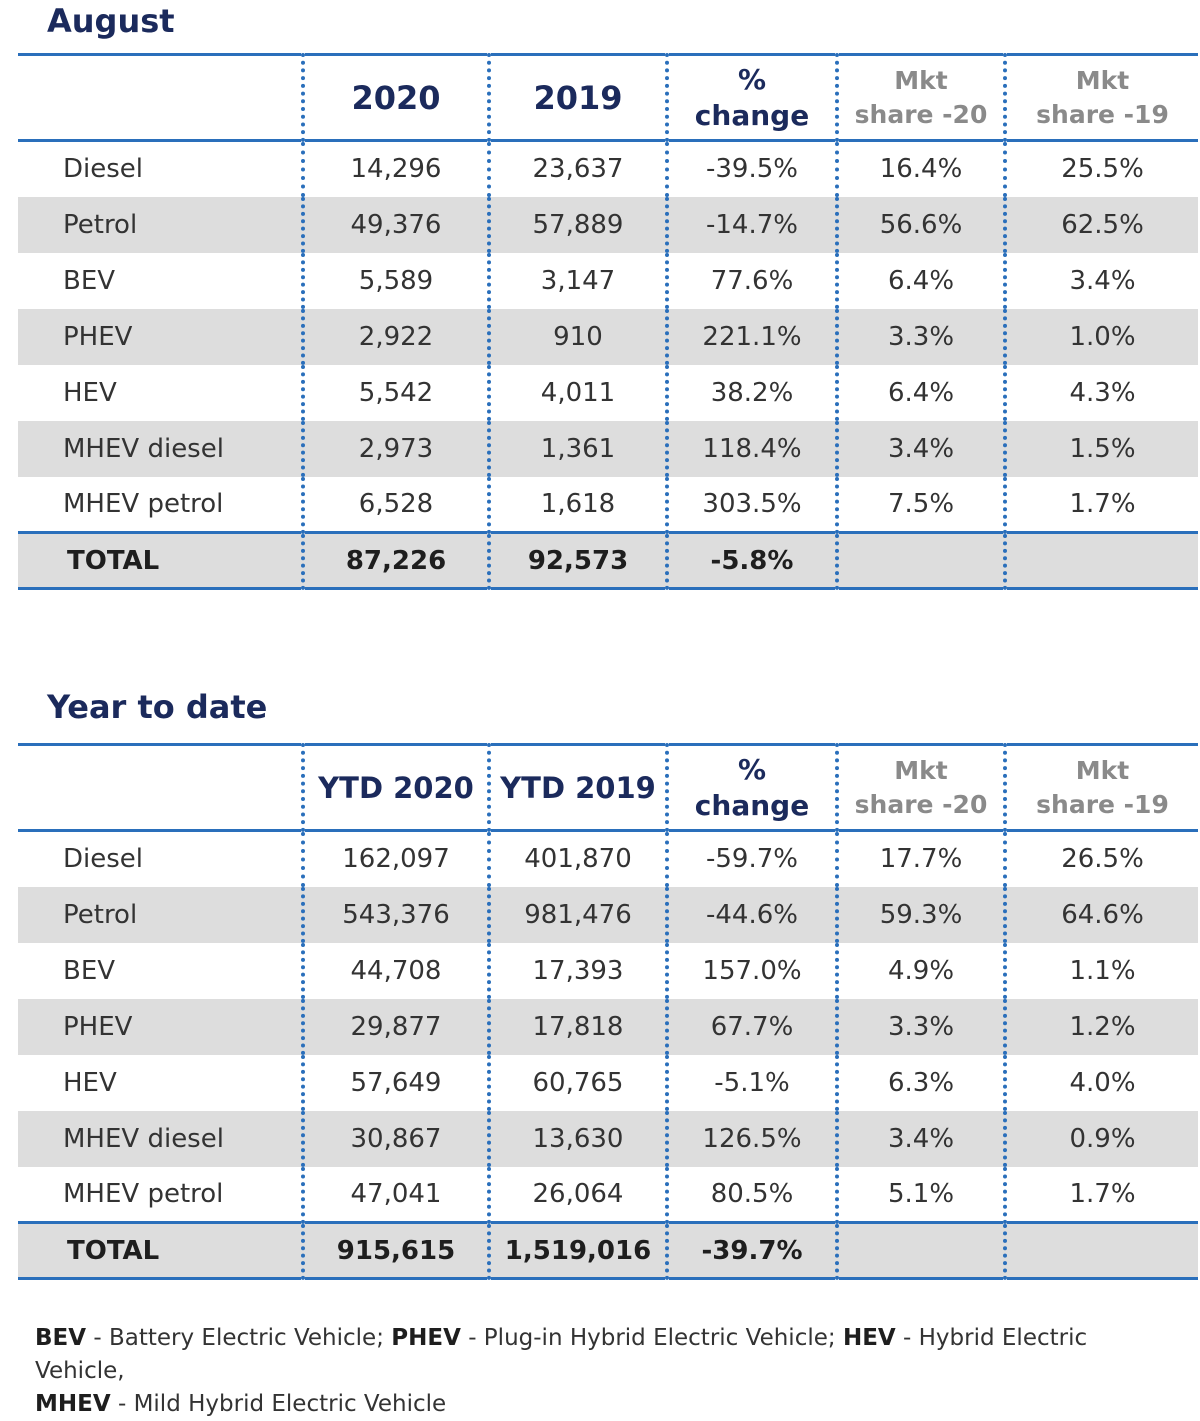 This screenshot has width=1200, height=1421. I want to click on table-row: BEV 44,708 17,393 157.0% 4.9% 1.1%, so click(608, 970).